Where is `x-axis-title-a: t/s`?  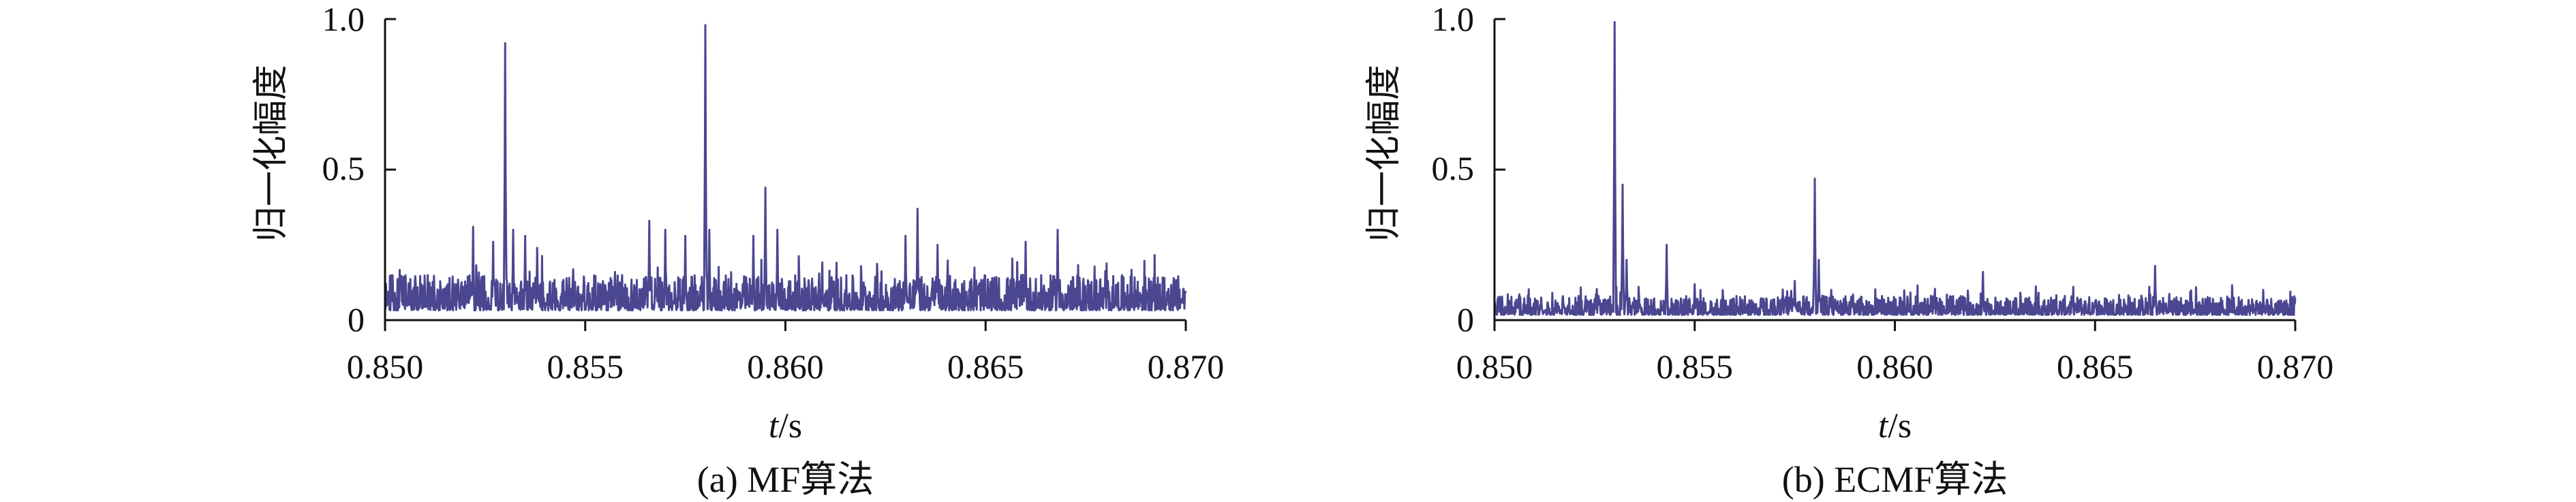
x-axis-title-a: t/s is located at coordinates (785, 426).